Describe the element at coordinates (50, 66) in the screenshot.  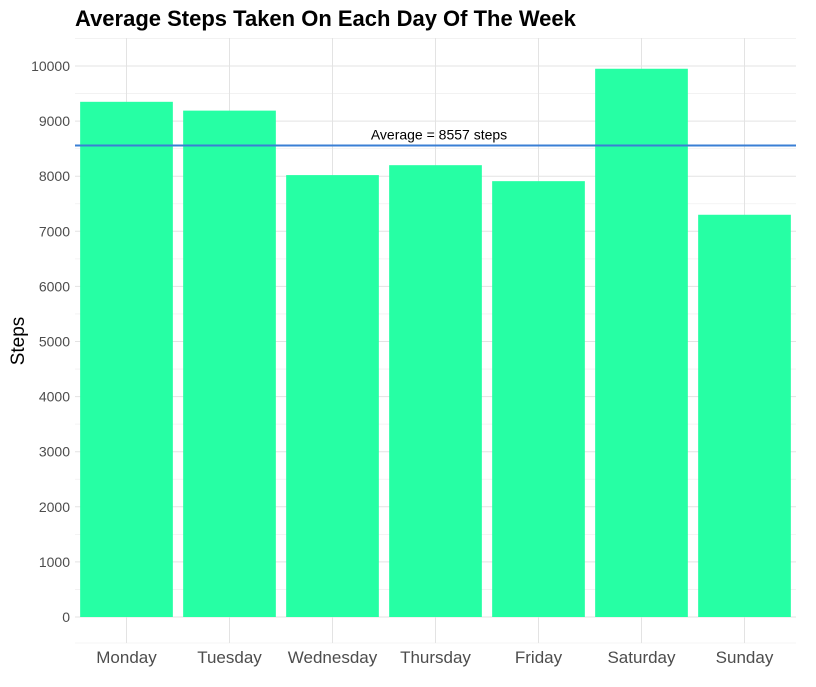
I see `y-tick-label: 10000` at that location.